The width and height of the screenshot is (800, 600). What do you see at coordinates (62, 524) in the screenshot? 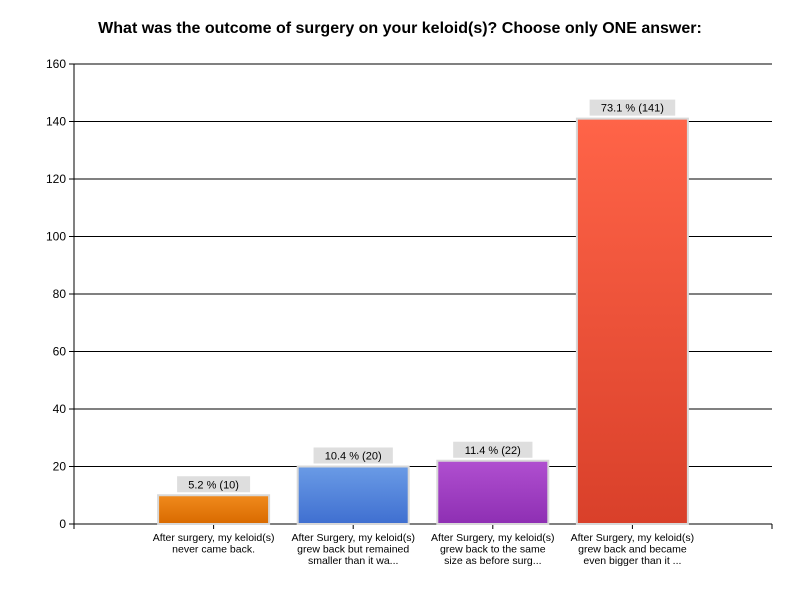
I see `y-tick-label: 0` at bounding box center [62, 524].